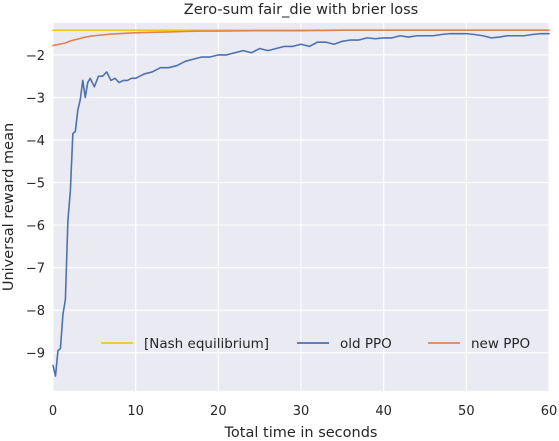 This screenshot has height=441, width=559. I want to click on legend-label-1: old PPO, so click(366, 344).